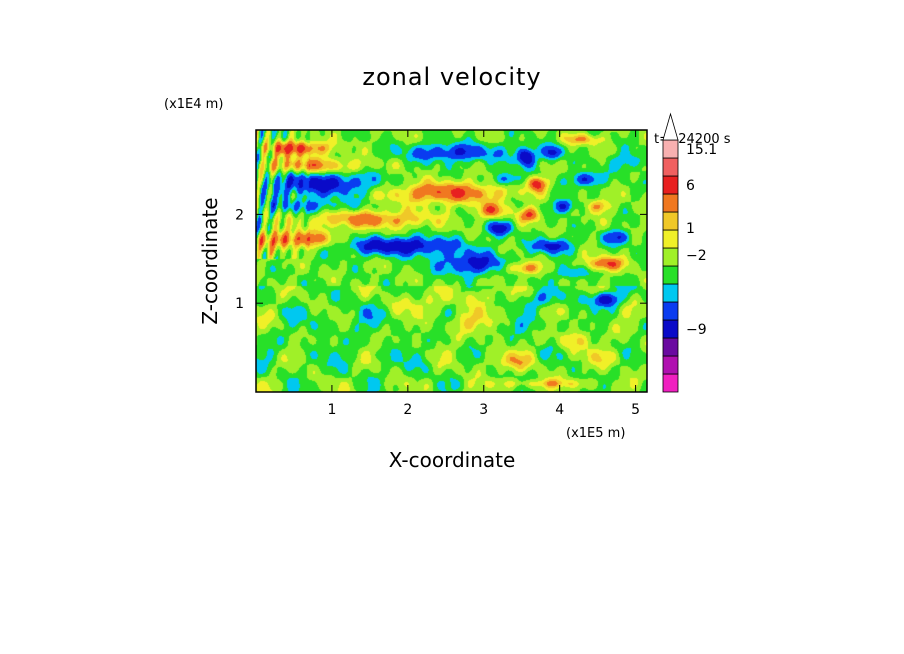 This screenshot has width=904, height=654. I want to click on x-multiplier: (x1E5 m), so click(595, 433).